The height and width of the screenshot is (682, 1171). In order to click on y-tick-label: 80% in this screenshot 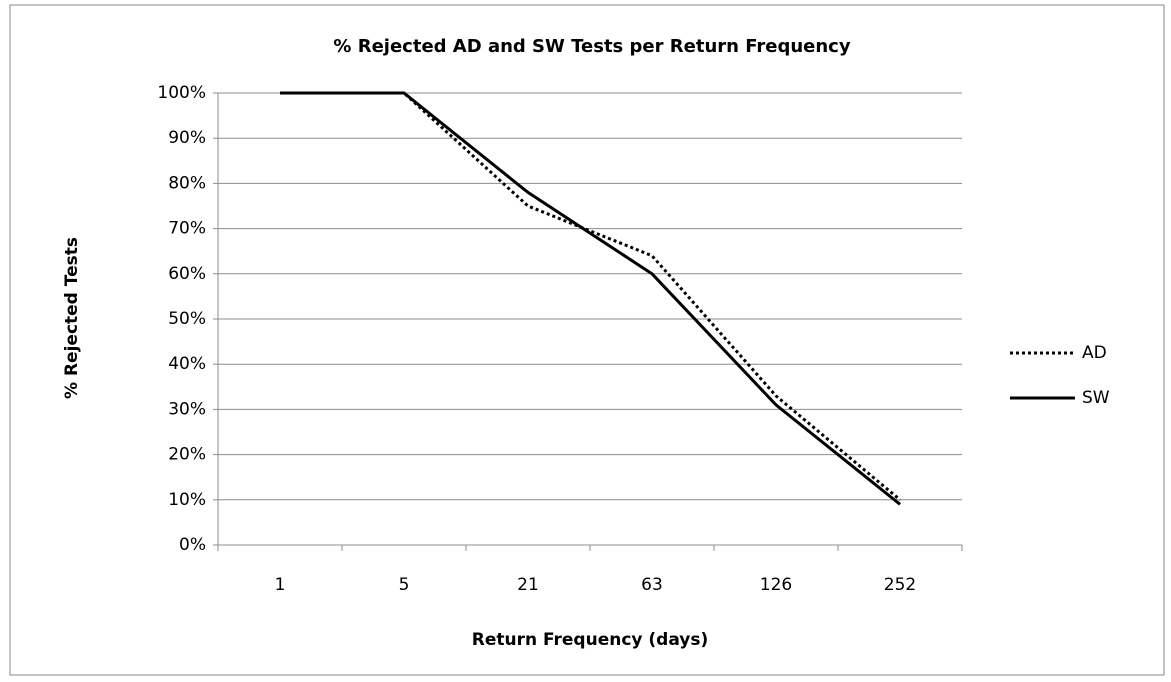, I will do `click(187, 183)`.